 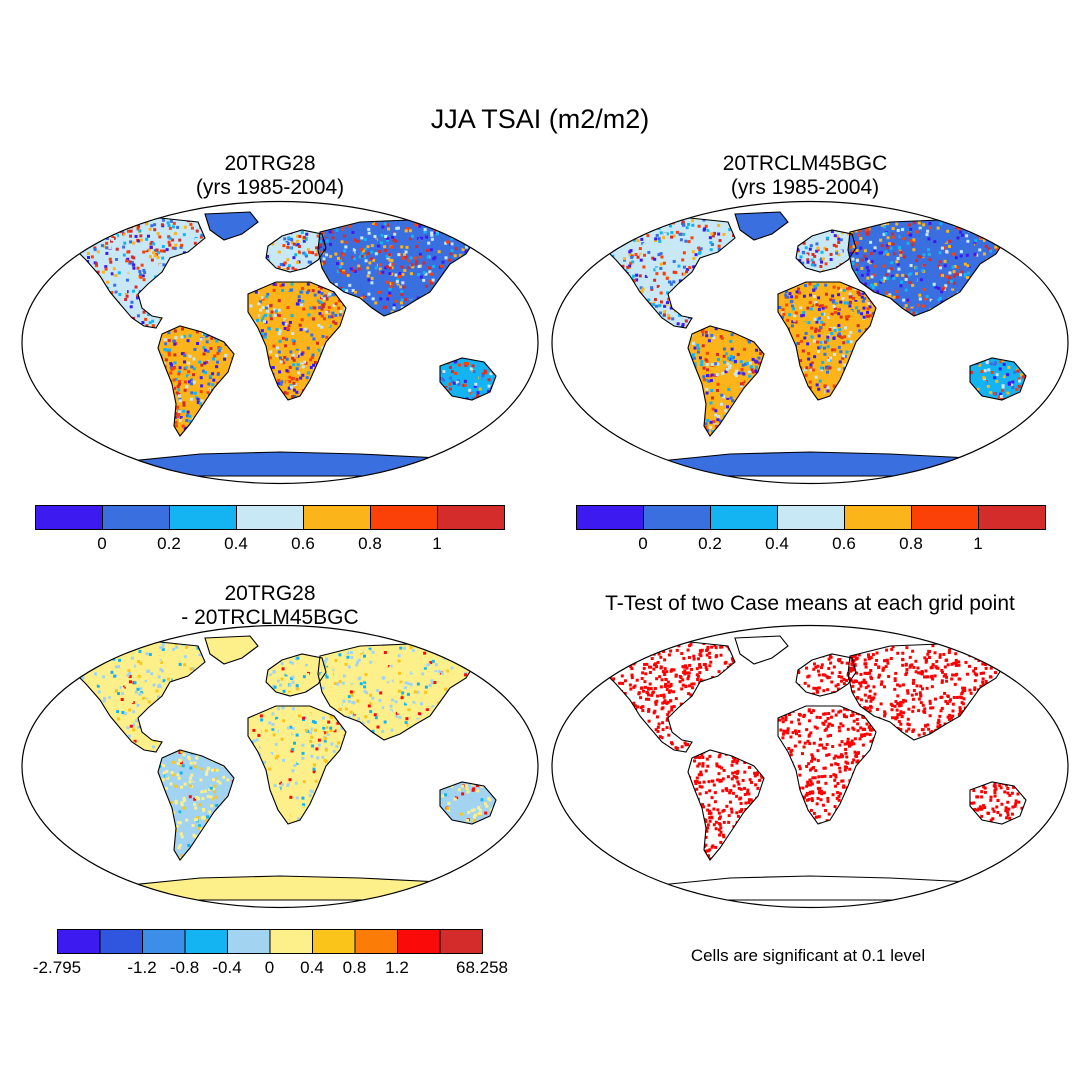 I want to click on panel-2-title: 20TRCLM45BGC (yrs 1985-2004), so click(x=805, y=175).